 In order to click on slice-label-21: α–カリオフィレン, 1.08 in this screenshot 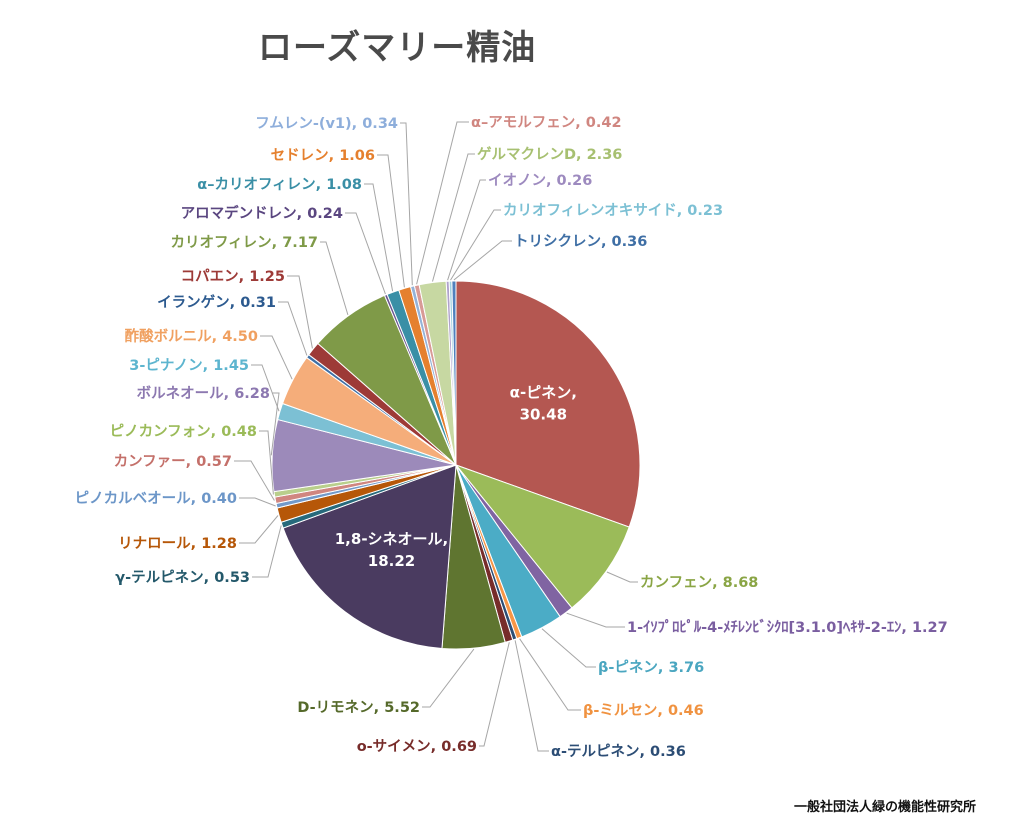, I will do `click(279, 184)`.